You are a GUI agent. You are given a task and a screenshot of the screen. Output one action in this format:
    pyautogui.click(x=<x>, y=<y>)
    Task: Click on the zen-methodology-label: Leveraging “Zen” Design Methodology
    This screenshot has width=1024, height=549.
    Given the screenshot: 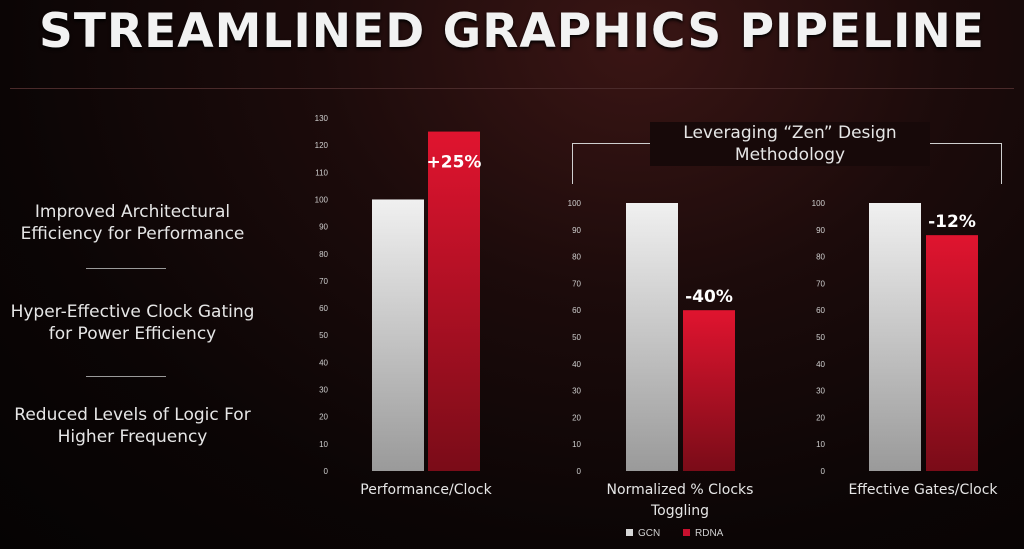 What is the action you would take?
    pyautogui.click(x=790, y=144)
    